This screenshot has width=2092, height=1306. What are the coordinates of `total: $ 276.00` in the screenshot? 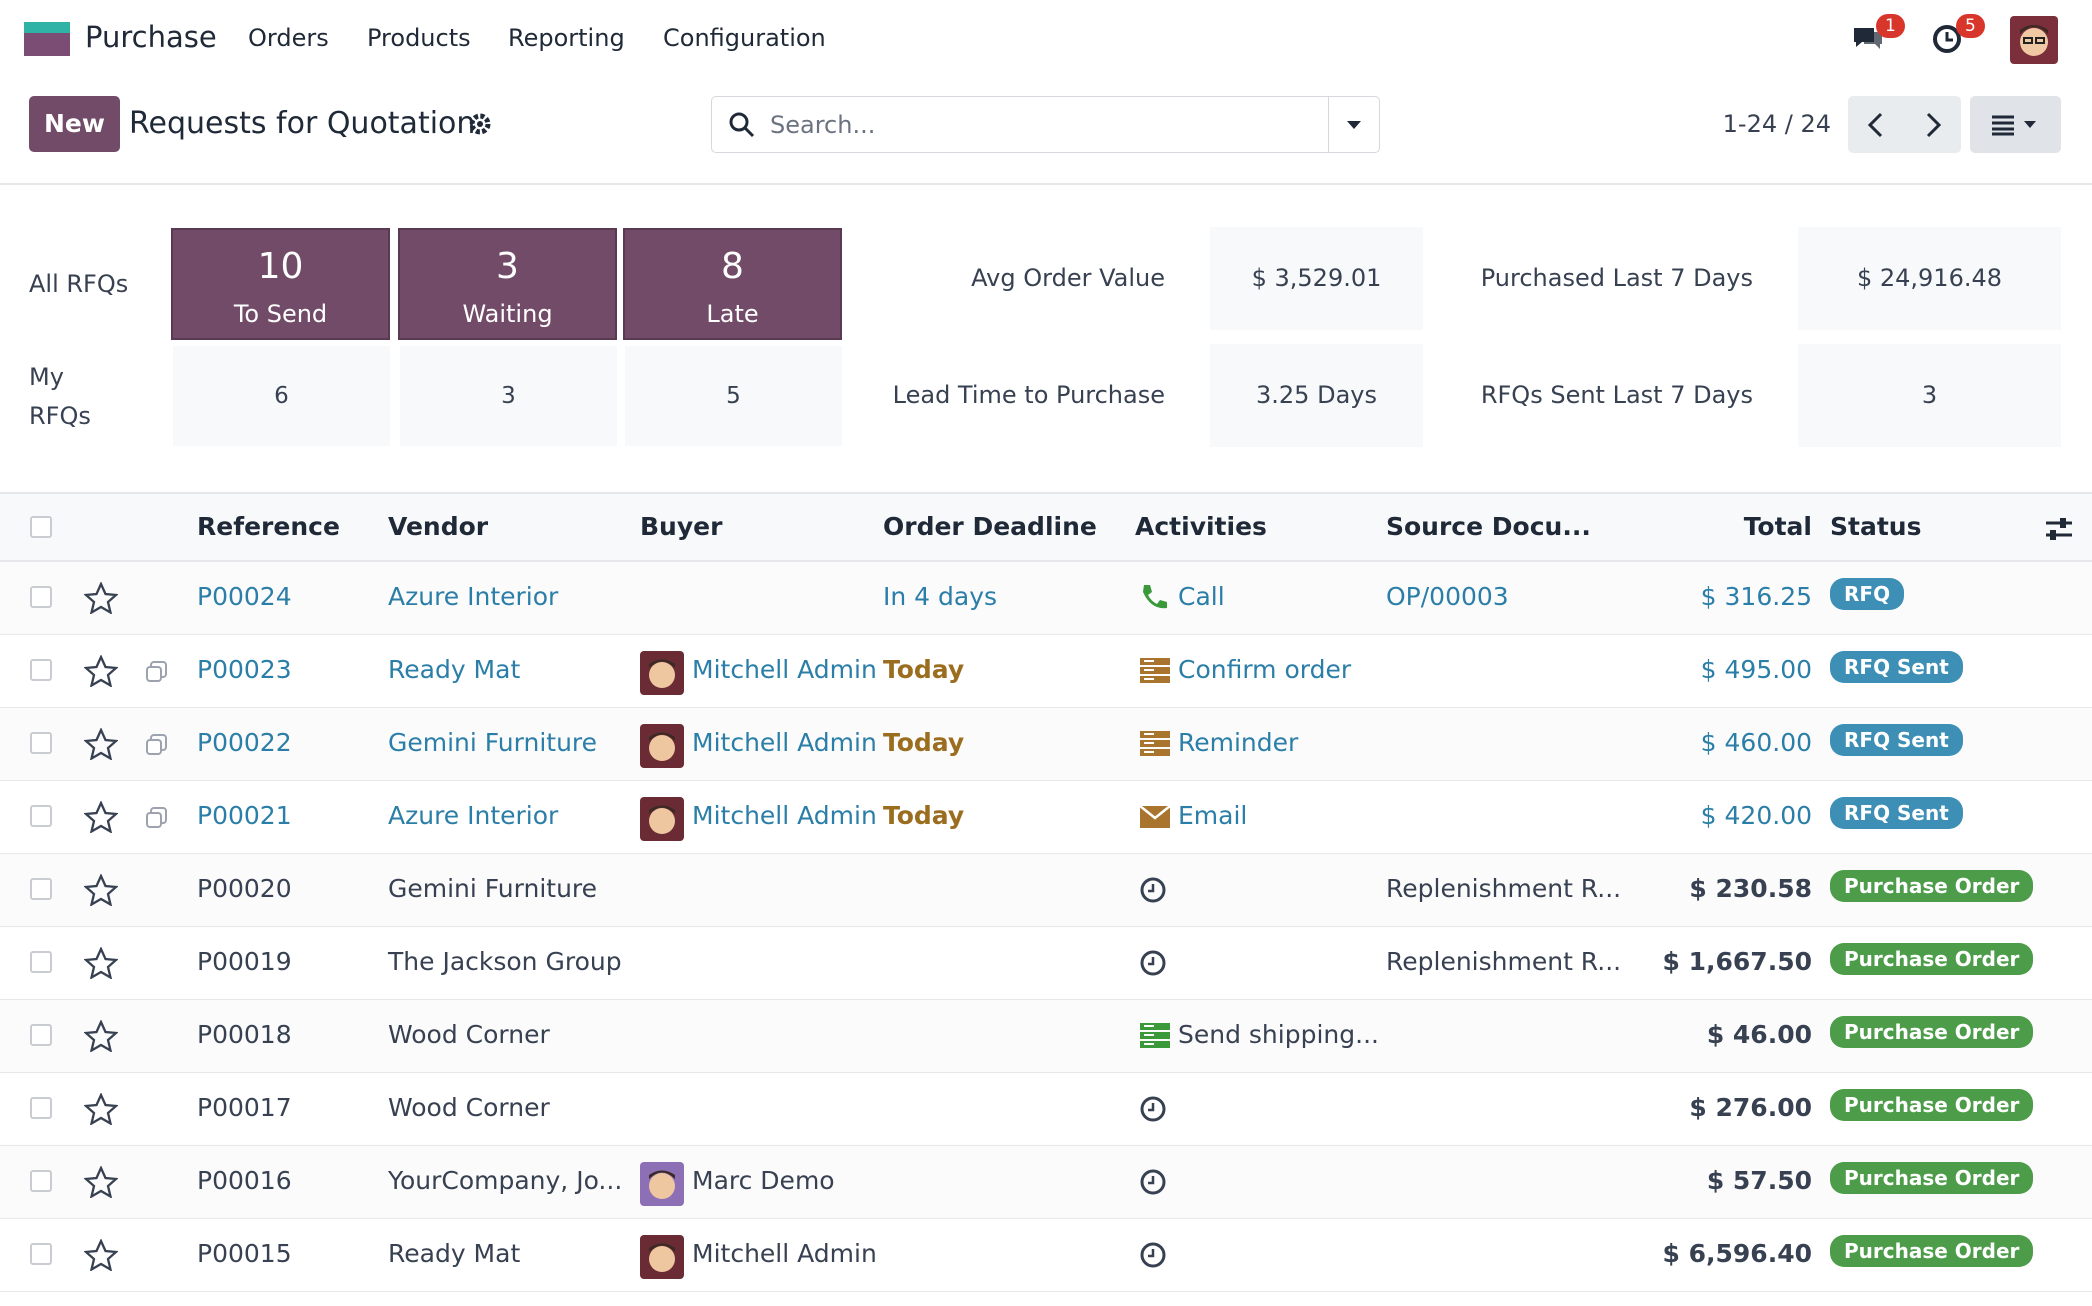 It's located at (1750, 1107).